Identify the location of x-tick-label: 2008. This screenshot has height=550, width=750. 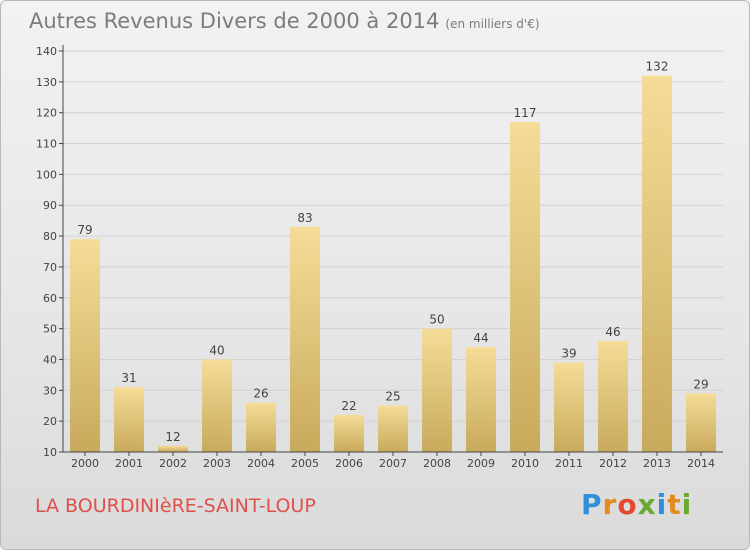
(437, 463).